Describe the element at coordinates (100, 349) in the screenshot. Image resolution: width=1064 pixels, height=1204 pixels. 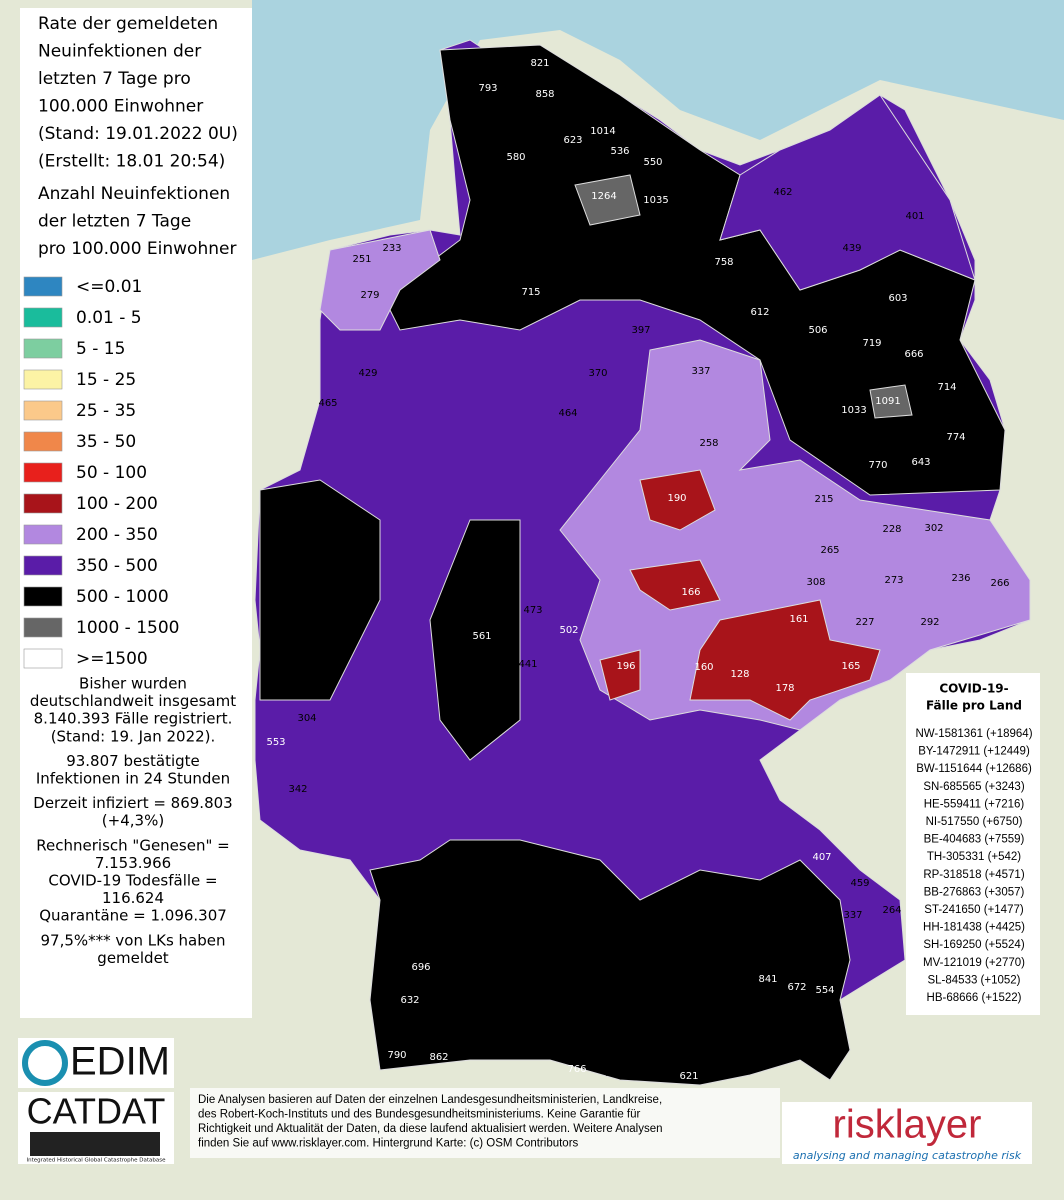
I see `legend-label: 5 - 15` at that location.